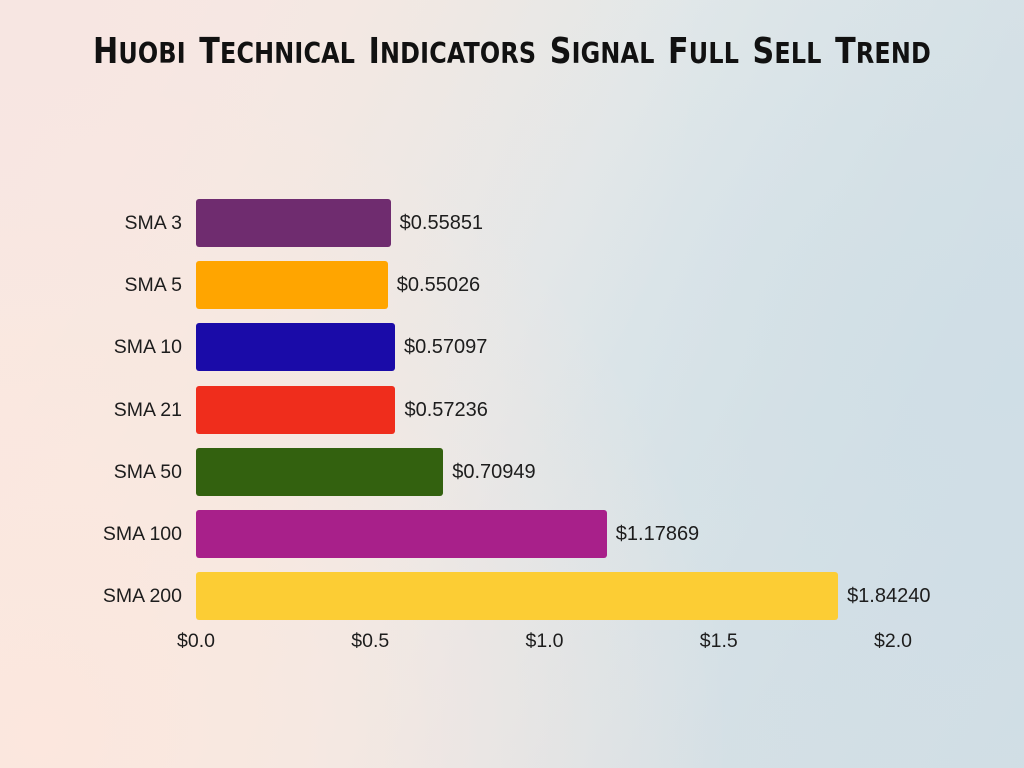  I want to click on bar-category-label: SMA 5, so click(153, 285).